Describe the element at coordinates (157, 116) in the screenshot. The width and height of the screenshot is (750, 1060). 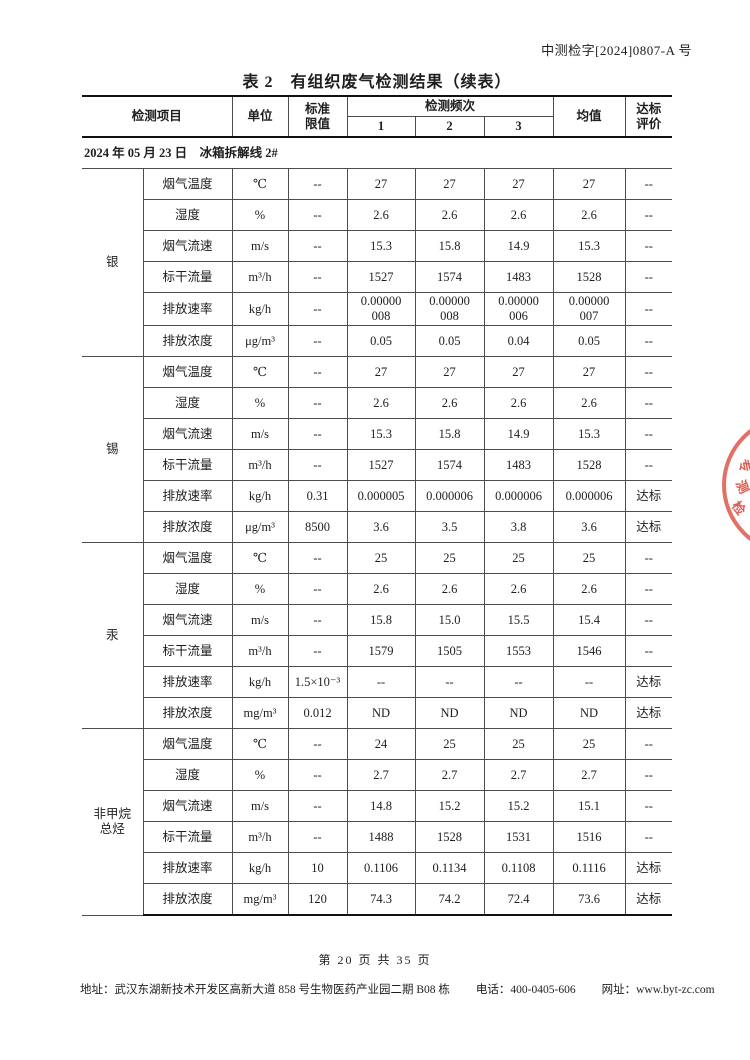
I see `header-item: 检测项目` at that location.